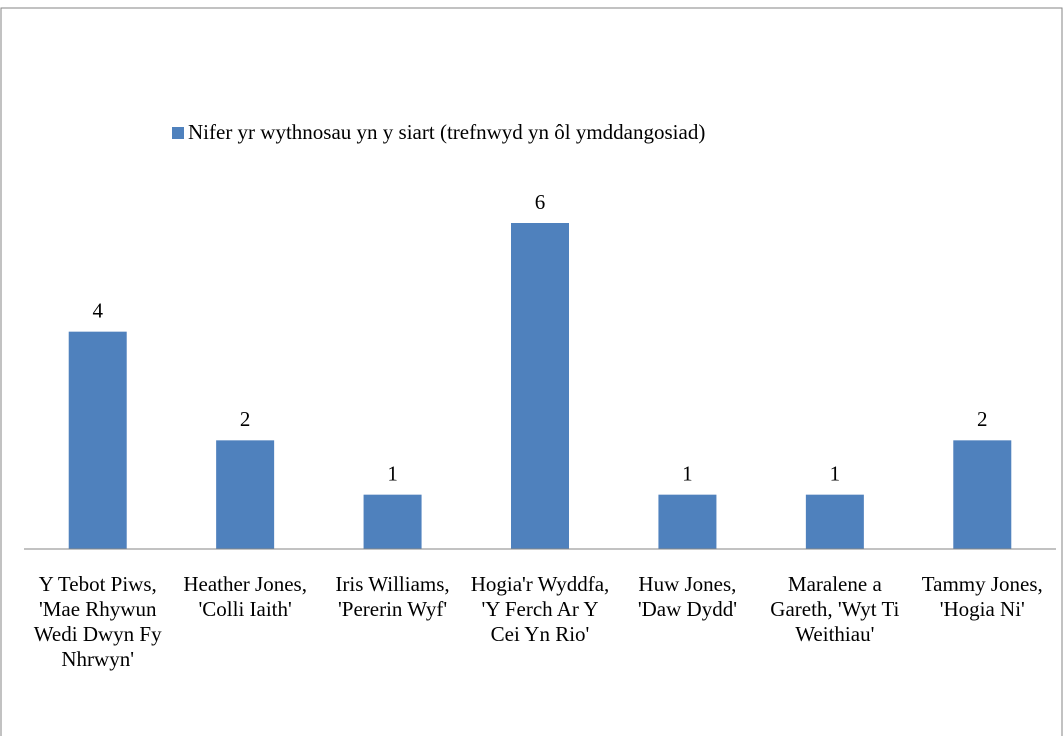 The width and height of the screenshot is (1064, 736). I want to click on x-tick-label: Maralene a Gareth, 'Wyt Ti Weithiau', so click(835, 609).